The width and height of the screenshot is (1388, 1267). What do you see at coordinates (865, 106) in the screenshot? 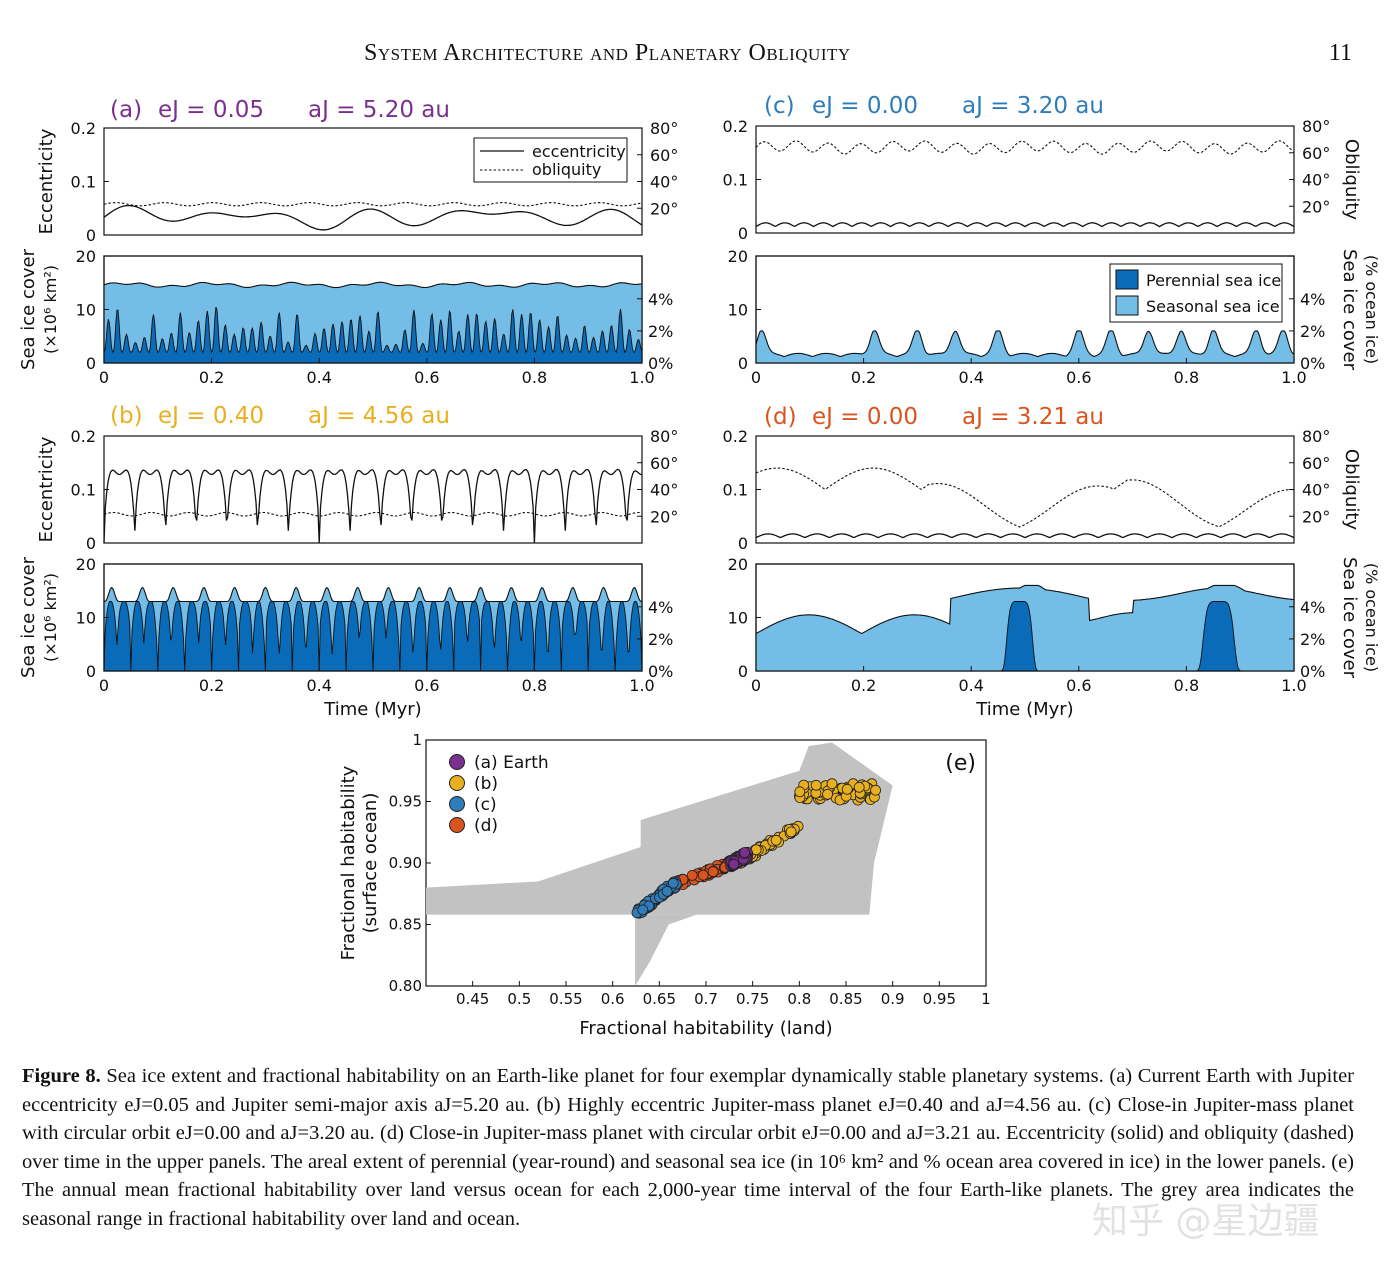
I see `panel-c-ej: eJ = 0.00` at bounding box center [865, 106].